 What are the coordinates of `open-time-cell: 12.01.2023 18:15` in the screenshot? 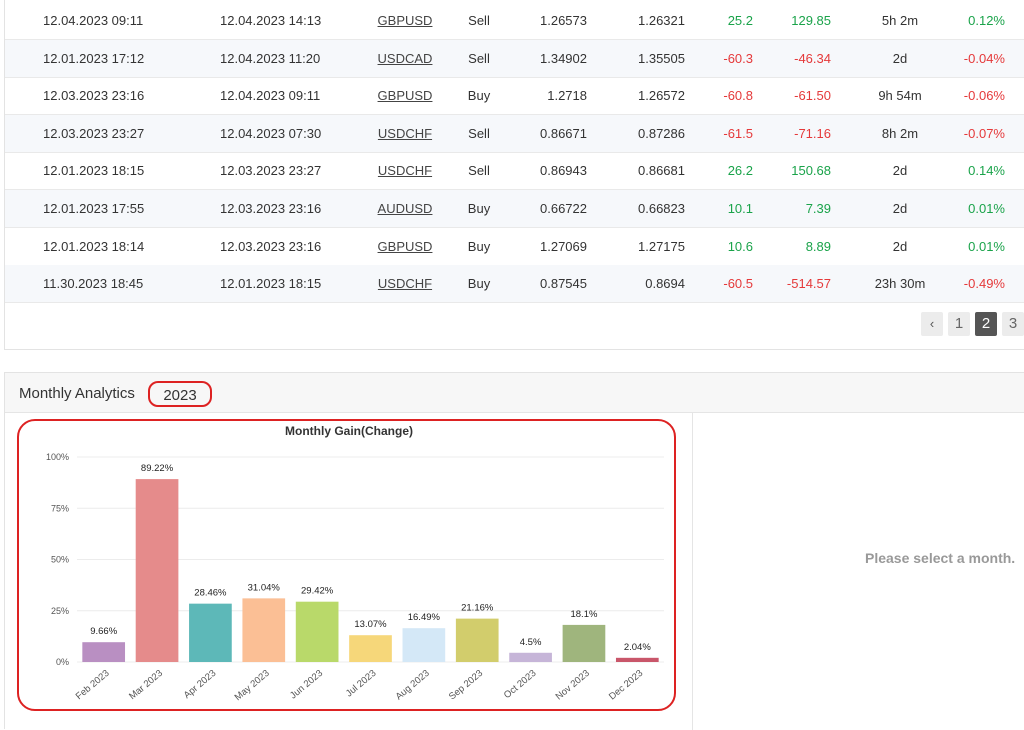 It's located at (94, 171).